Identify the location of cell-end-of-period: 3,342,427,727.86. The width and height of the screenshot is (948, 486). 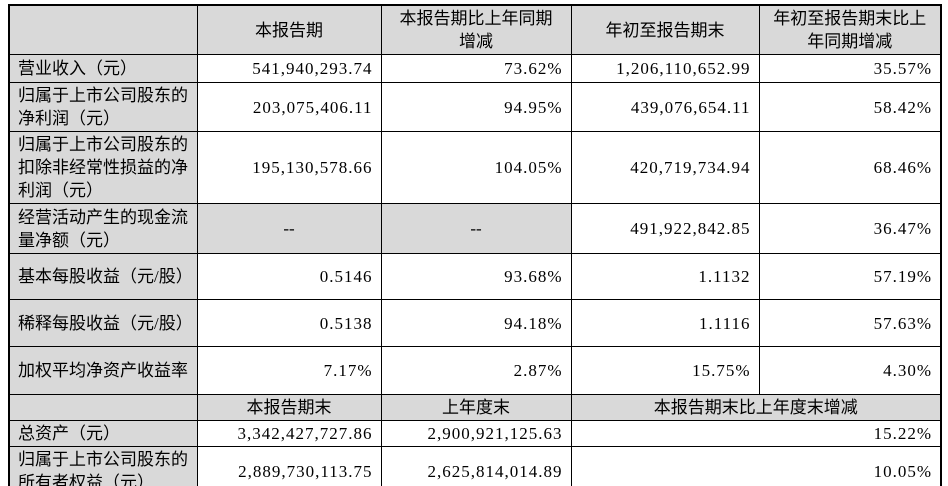
(289, 433).